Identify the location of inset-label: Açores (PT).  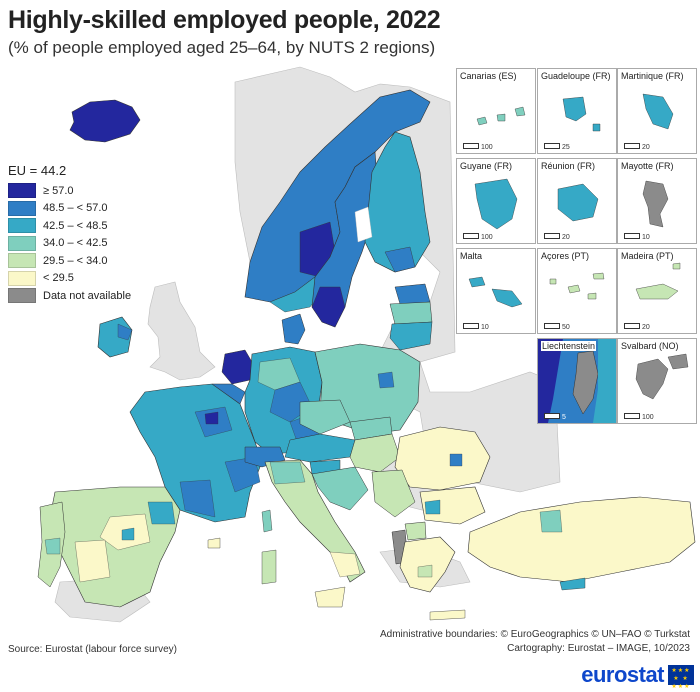
(565, 256).